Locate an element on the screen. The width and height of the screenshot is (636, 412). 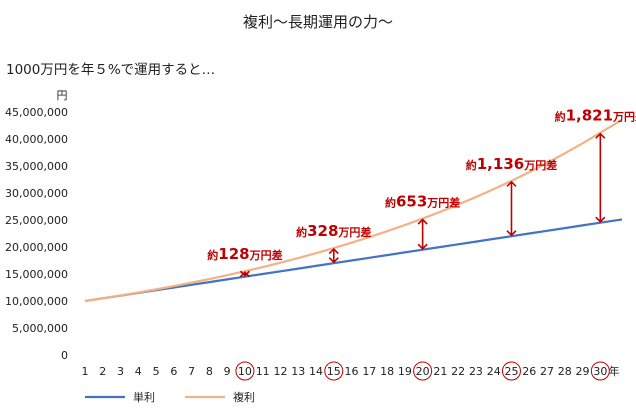
x-tick-label: 17 is located at coordinates (369, 371).